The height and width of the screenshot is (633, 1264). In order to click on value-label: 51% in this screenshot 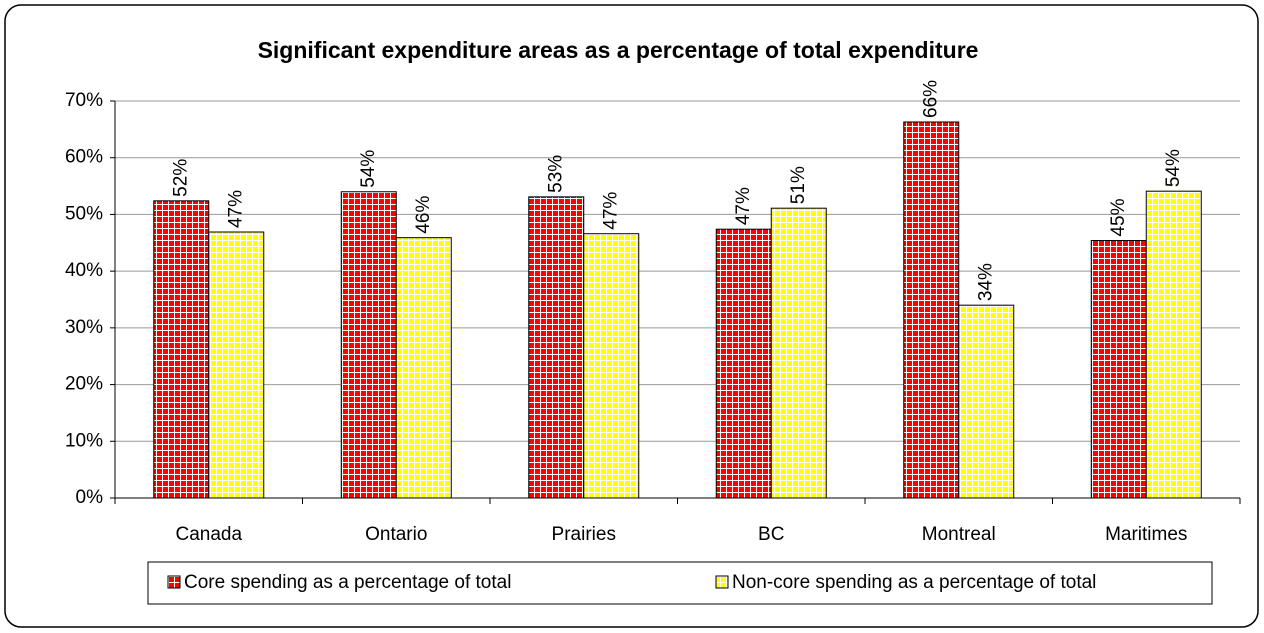, I will do `click(798, 185)`.